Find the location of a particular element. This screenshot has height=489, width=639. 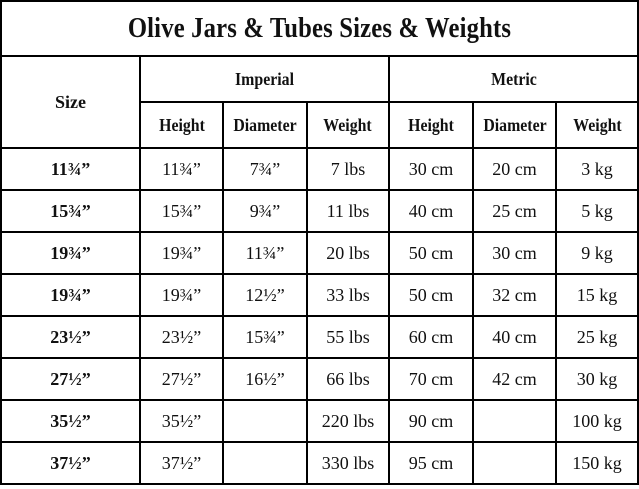

metric-label: Metric is located at coordinates (513, 78).